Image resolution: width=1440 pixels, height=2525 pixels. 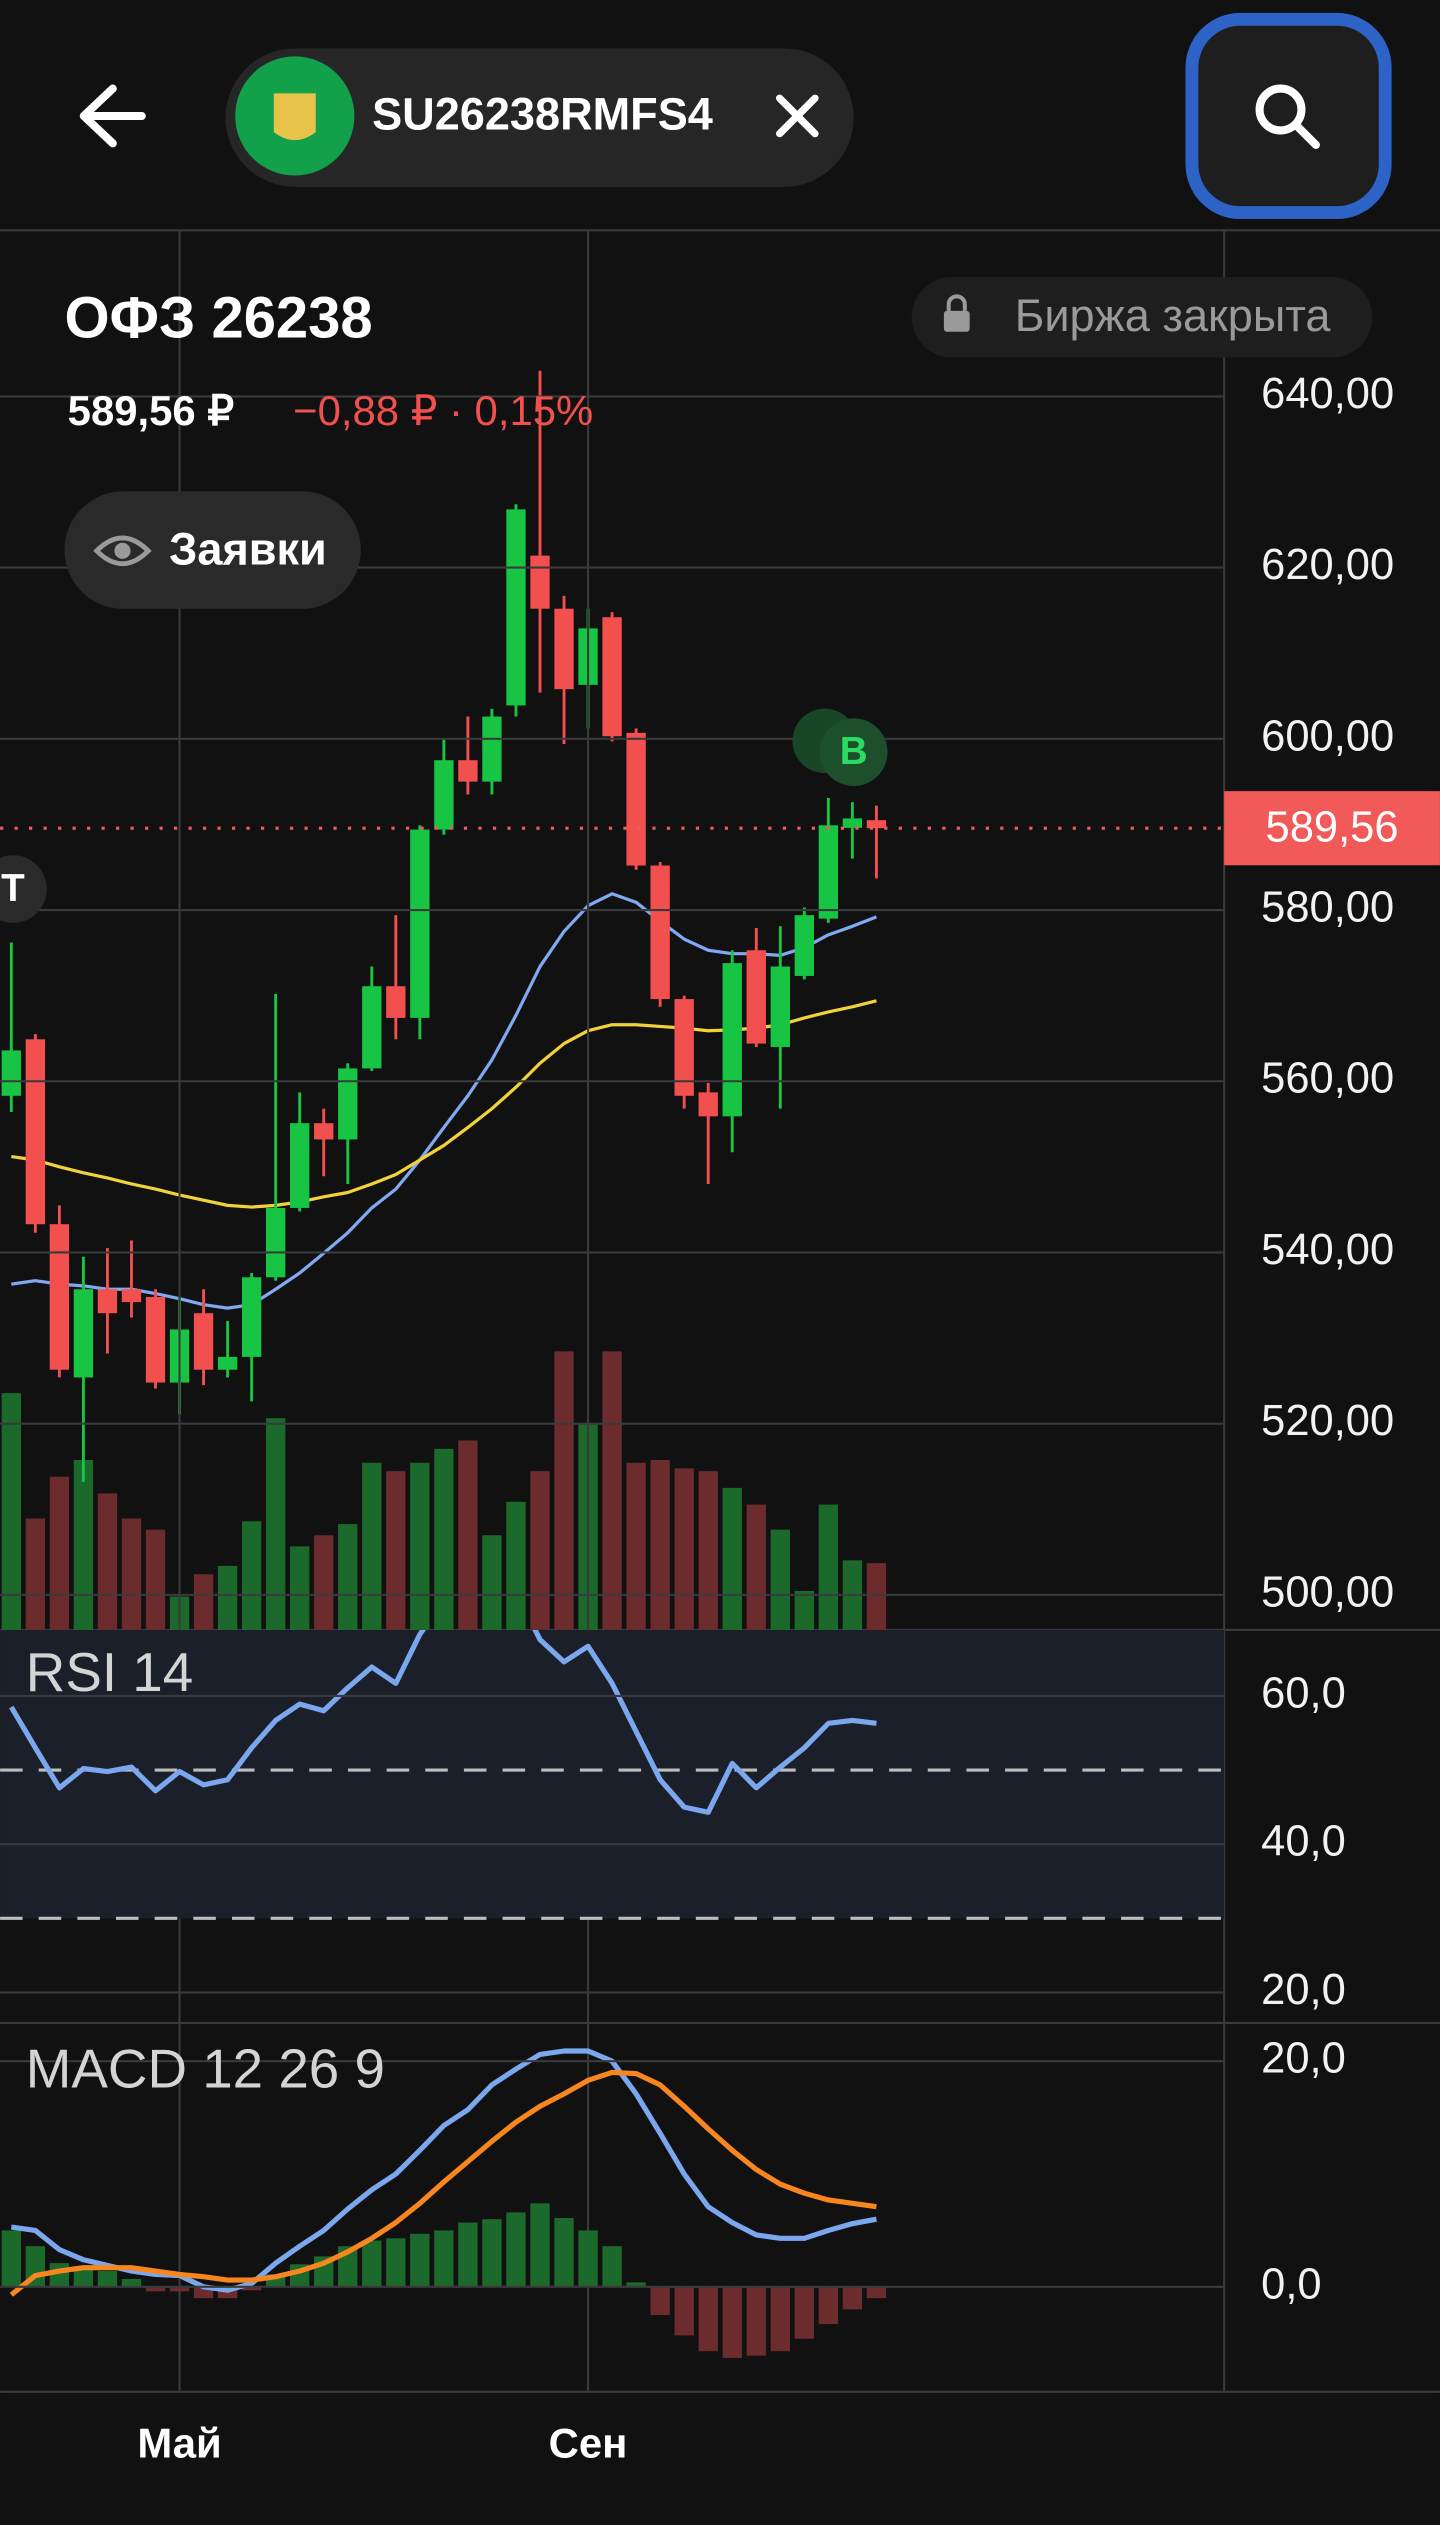 I want to click on orders-background, so click(x=212, y=550).